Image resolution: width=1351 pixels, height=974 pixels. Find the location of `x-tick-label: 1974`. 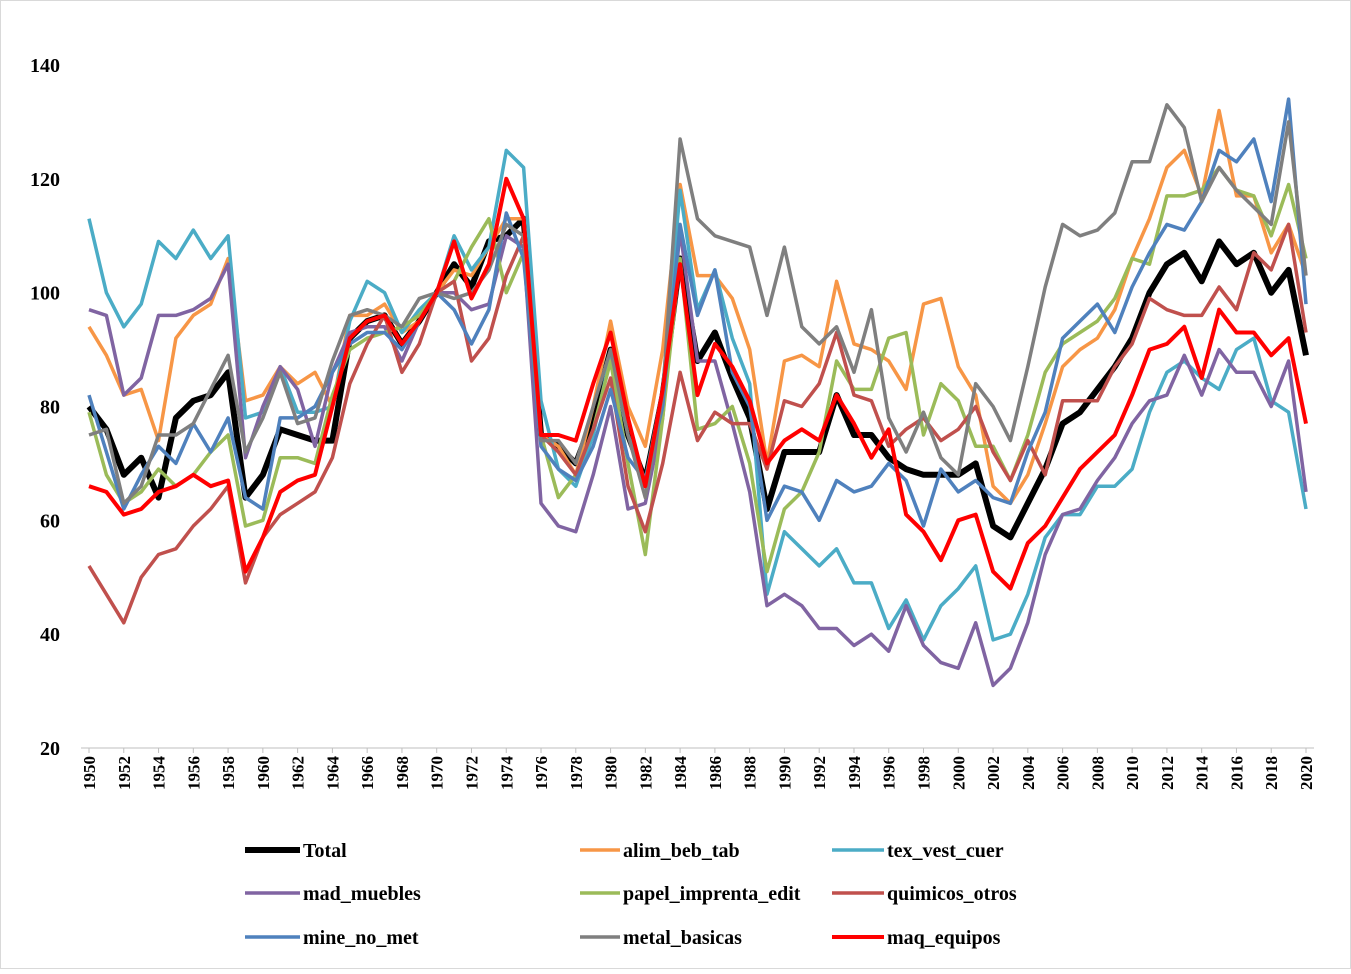

x-tick-label: 1974 is located at coordinates (506, 773).